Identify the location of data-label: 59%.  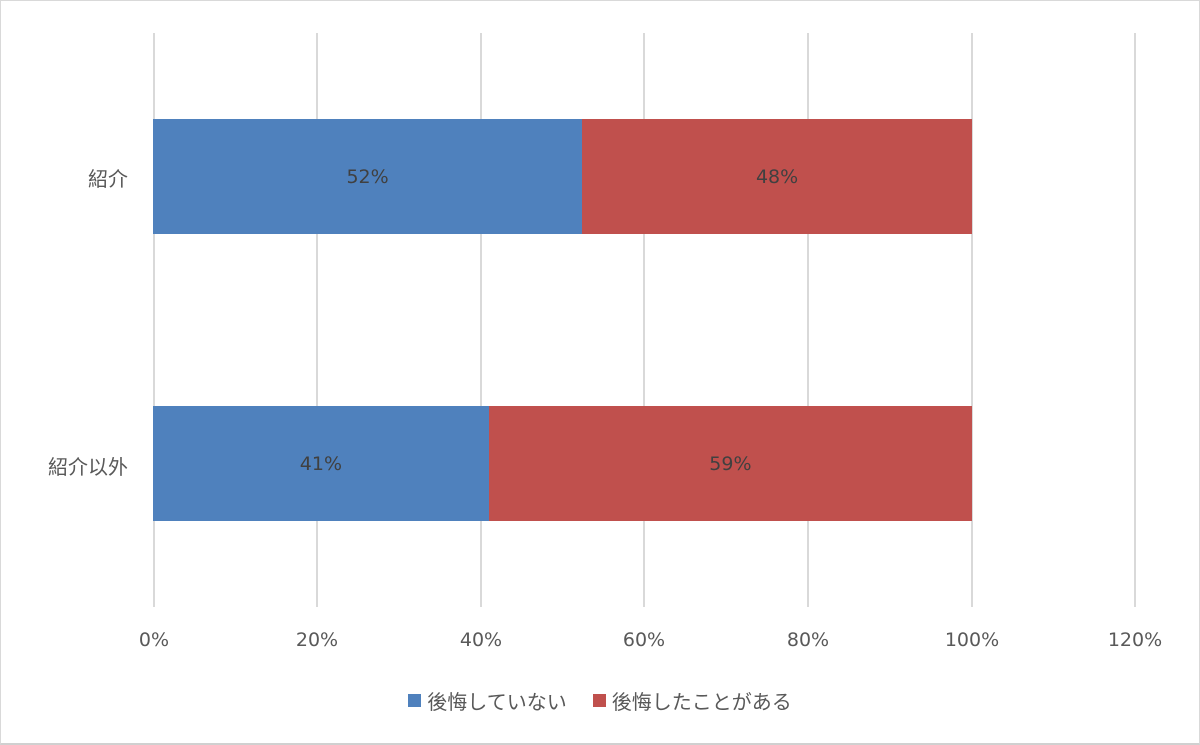
(730, 463).